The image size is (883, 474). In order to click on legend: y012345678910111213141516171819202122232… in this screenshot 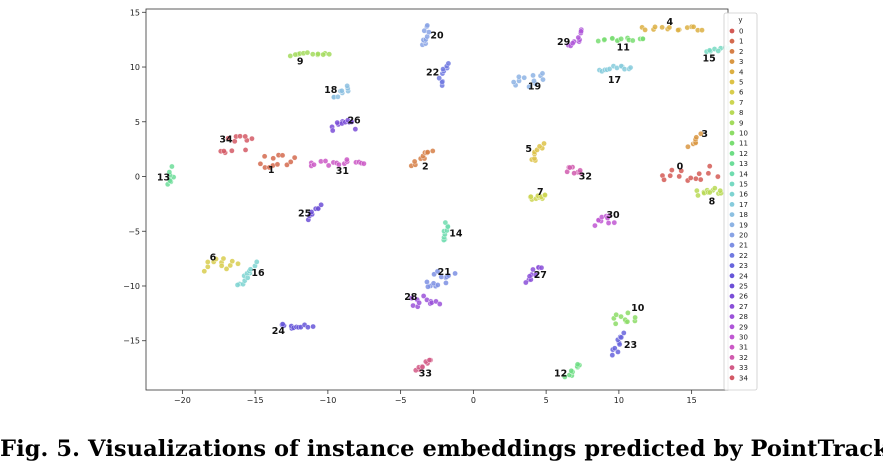, I will do `click(740, 201)`.